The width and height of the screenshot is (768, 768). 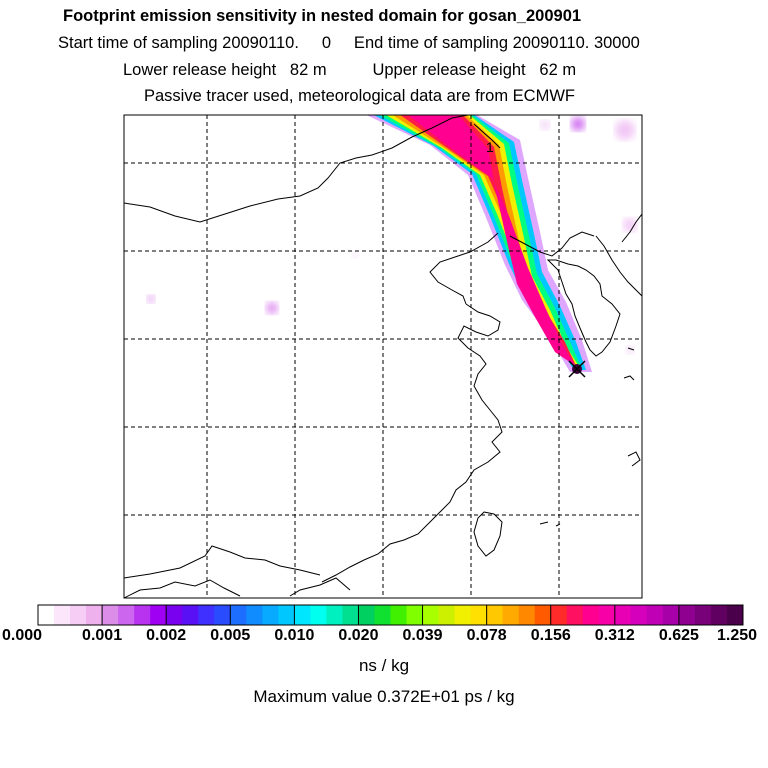 What do you see at coordinates (422, 635) in the screenshot?
I see `colorbar-tick-label: 0.039` at bounding box center [422, 635].